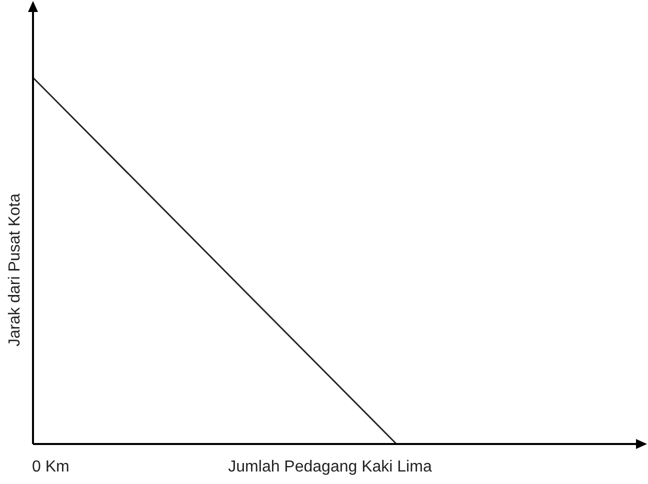 This screenshot has width=648, height=484. I want to click on x-axis-title: Jumlah Pedagang Kaki Lima, so click(330, 467).